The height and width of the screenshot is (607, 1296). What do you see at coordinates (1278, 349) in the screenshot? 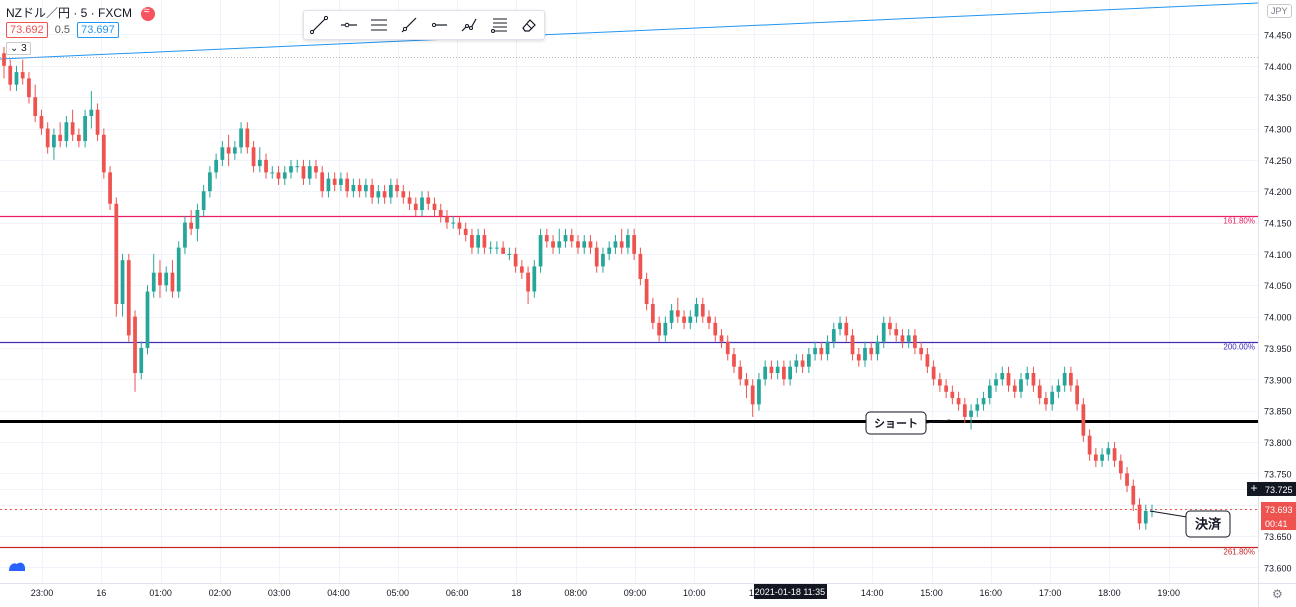
I see `price-tick-label: 73.950` at bounding box center [1278, 349].